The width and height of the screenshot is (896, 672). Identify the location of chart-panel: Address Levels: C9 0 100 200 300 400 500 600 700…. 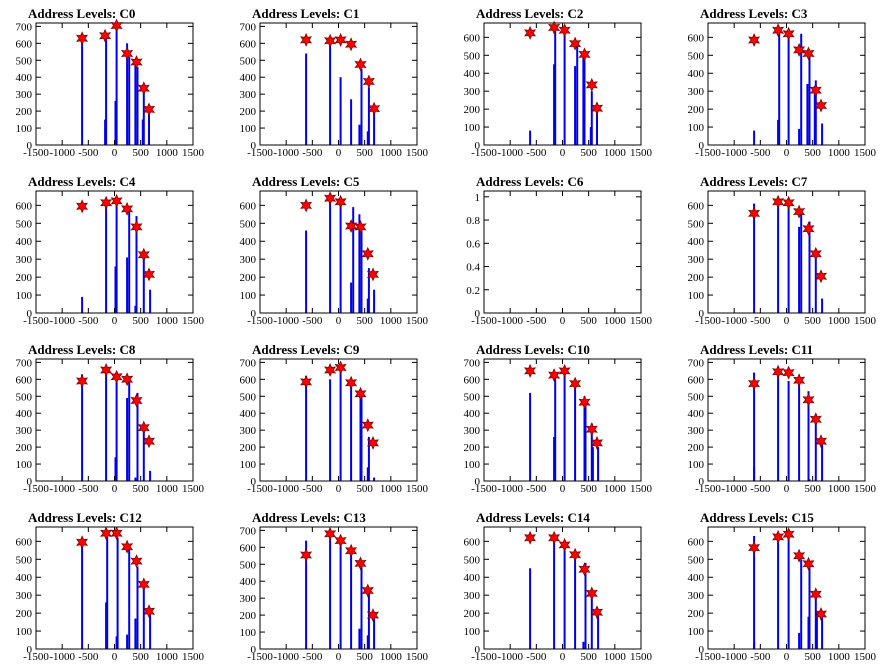
(334, 418).